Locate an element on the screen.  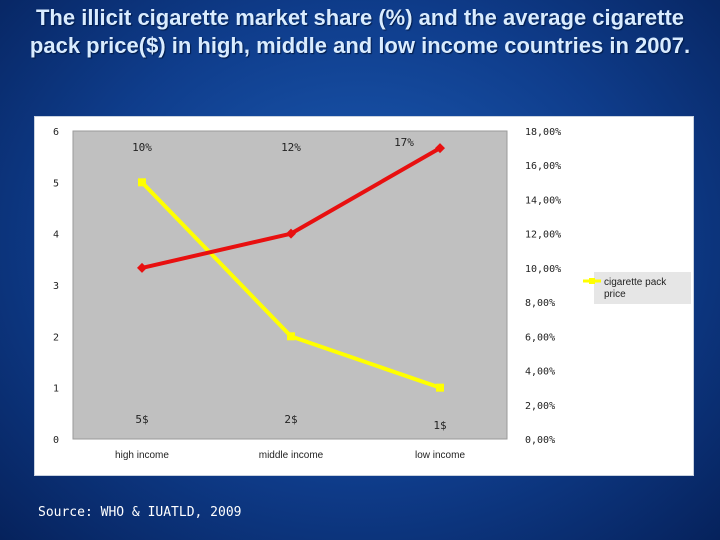
left-axis-tick-label: 5 is located at coordinates (56, 183).